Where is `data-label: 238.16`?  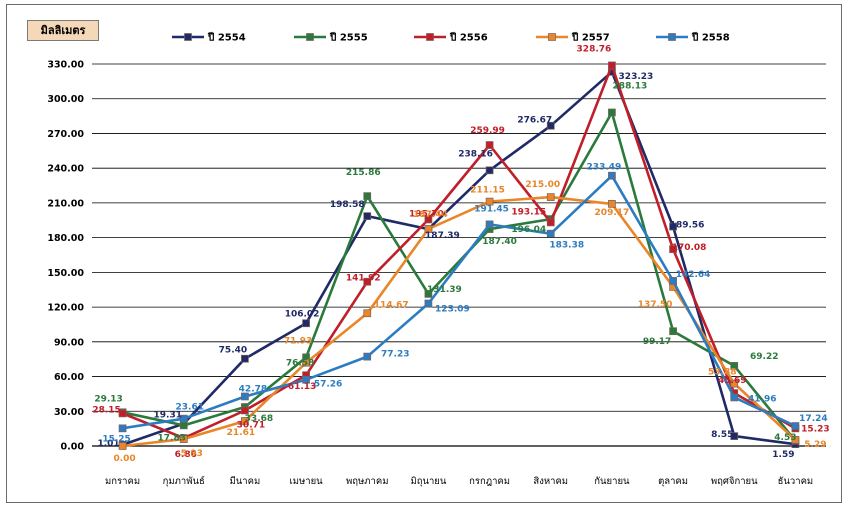 data-label: 238.16 is located at coordinates (475, 154).